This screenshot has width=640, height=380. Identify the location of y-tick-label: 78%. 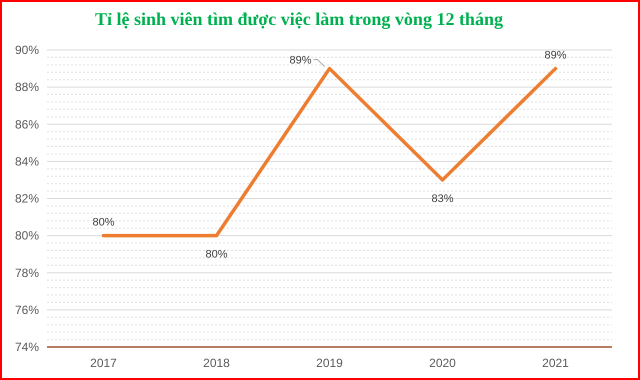
(27, 273).